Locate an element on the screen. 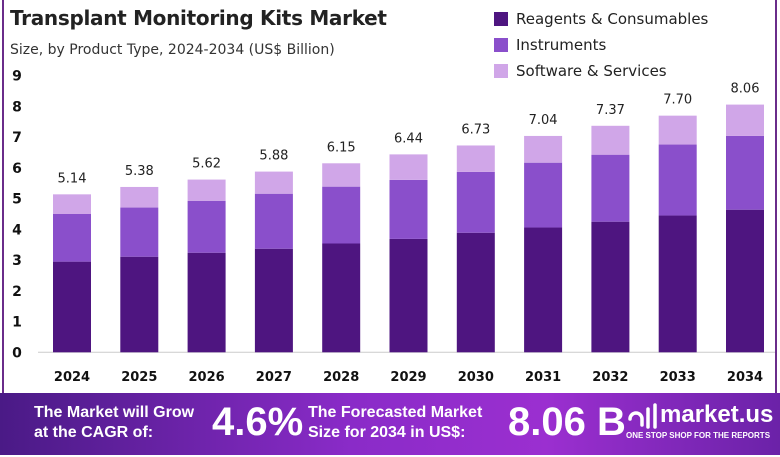 The image size is (780, 457). x-tick-label: 2028 is located at coordinates (341, 377).